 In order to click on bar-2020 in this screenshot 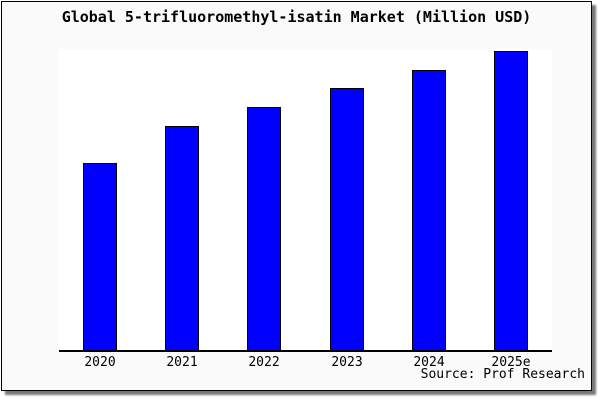, I will do `click(100, 256)`.